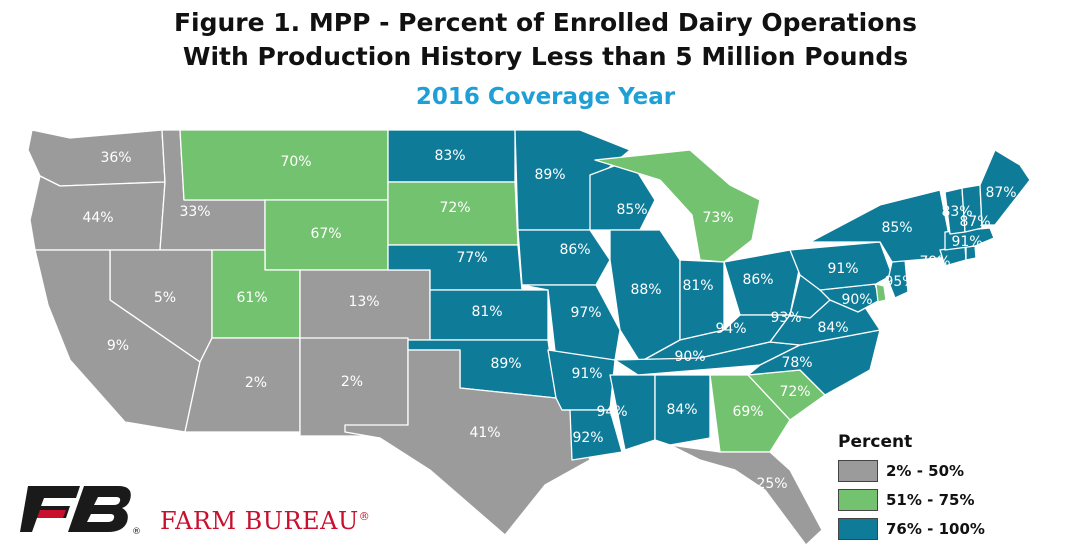 The image size is (1091, 556). Describe the element at coordinates (956, 212) in the screenshot. I see `state-label-vt: 83%` at that location.